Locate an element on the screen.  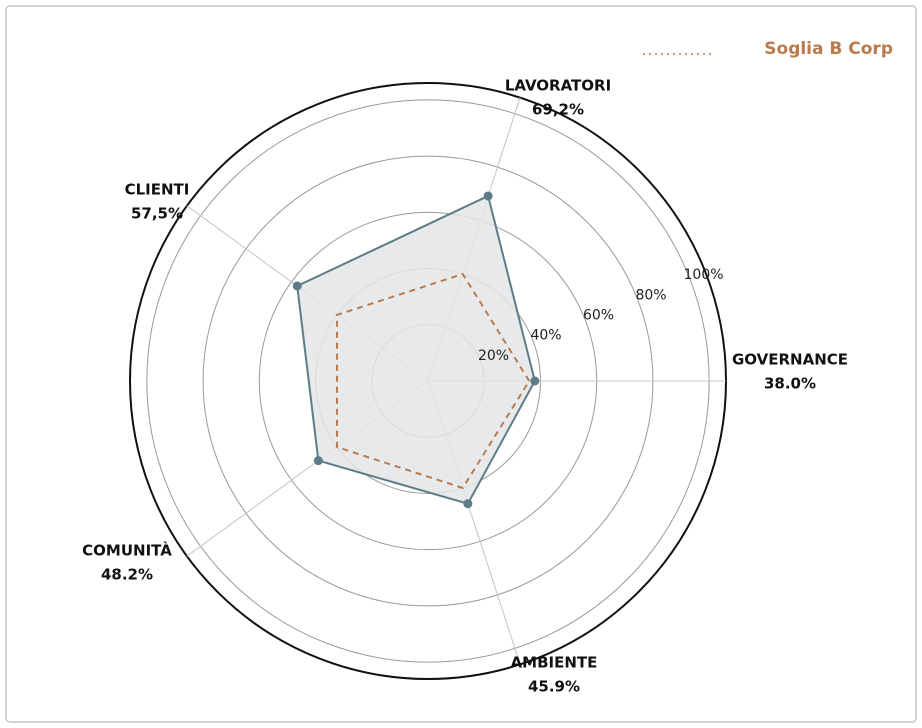
category-label: AMBIENTE is located at coordinates (554, 663).